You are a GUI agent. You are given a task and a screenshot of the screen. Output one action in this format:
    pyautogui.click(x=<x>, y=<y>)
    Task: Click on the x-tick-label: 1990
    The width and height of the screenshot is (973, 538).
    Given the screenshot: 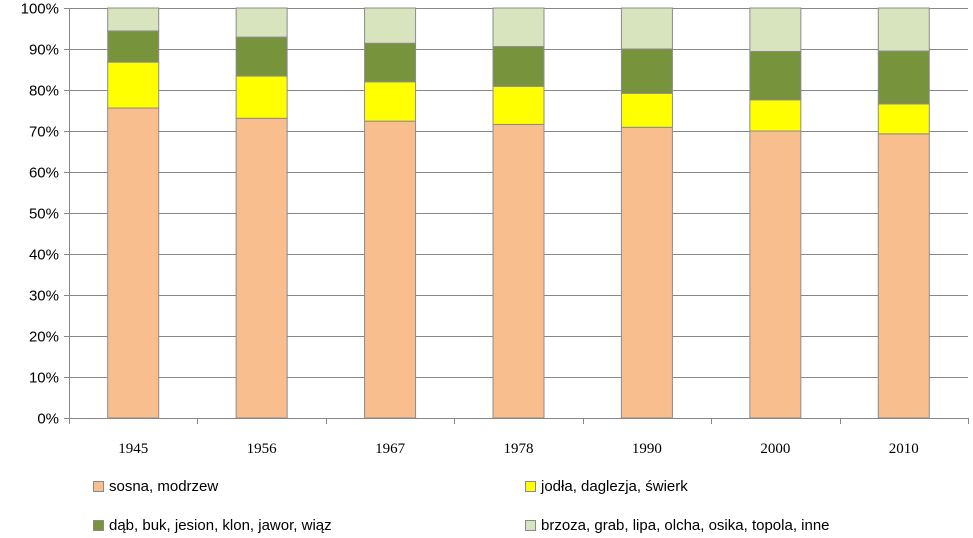 What is the action you would take?
    pyautogui.click(x=647, y=449)
    